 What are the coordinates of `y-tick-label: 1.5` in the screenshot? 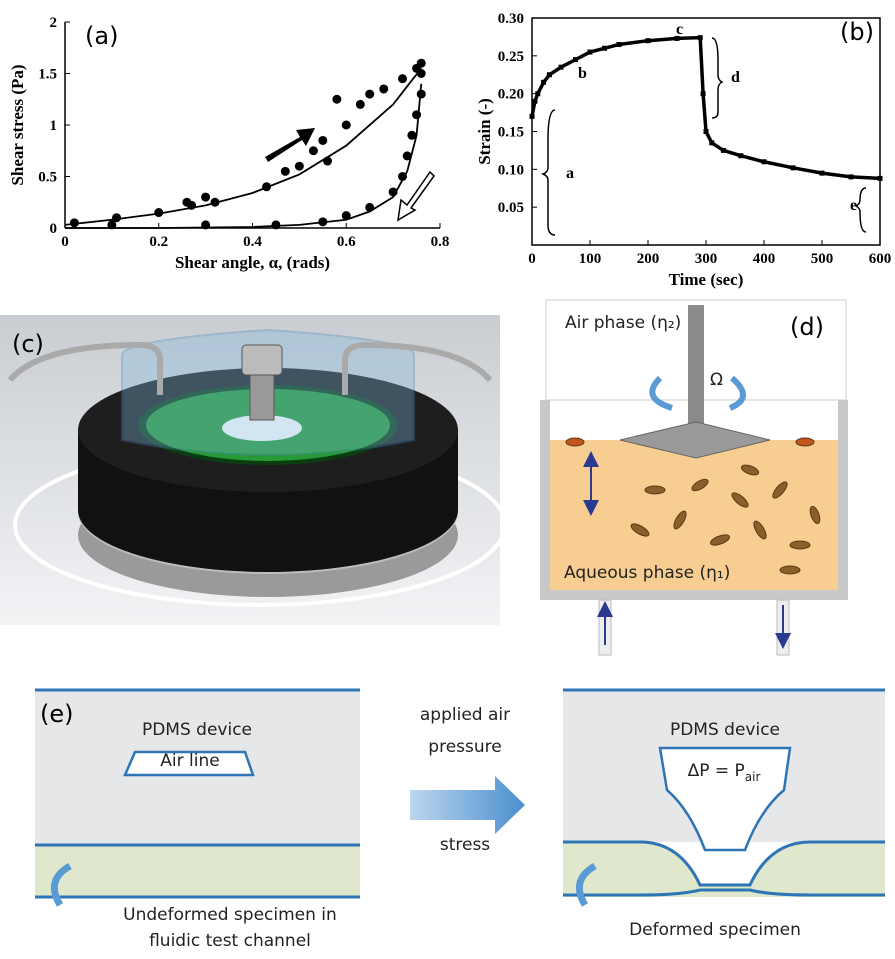 It's located at (47, 75).